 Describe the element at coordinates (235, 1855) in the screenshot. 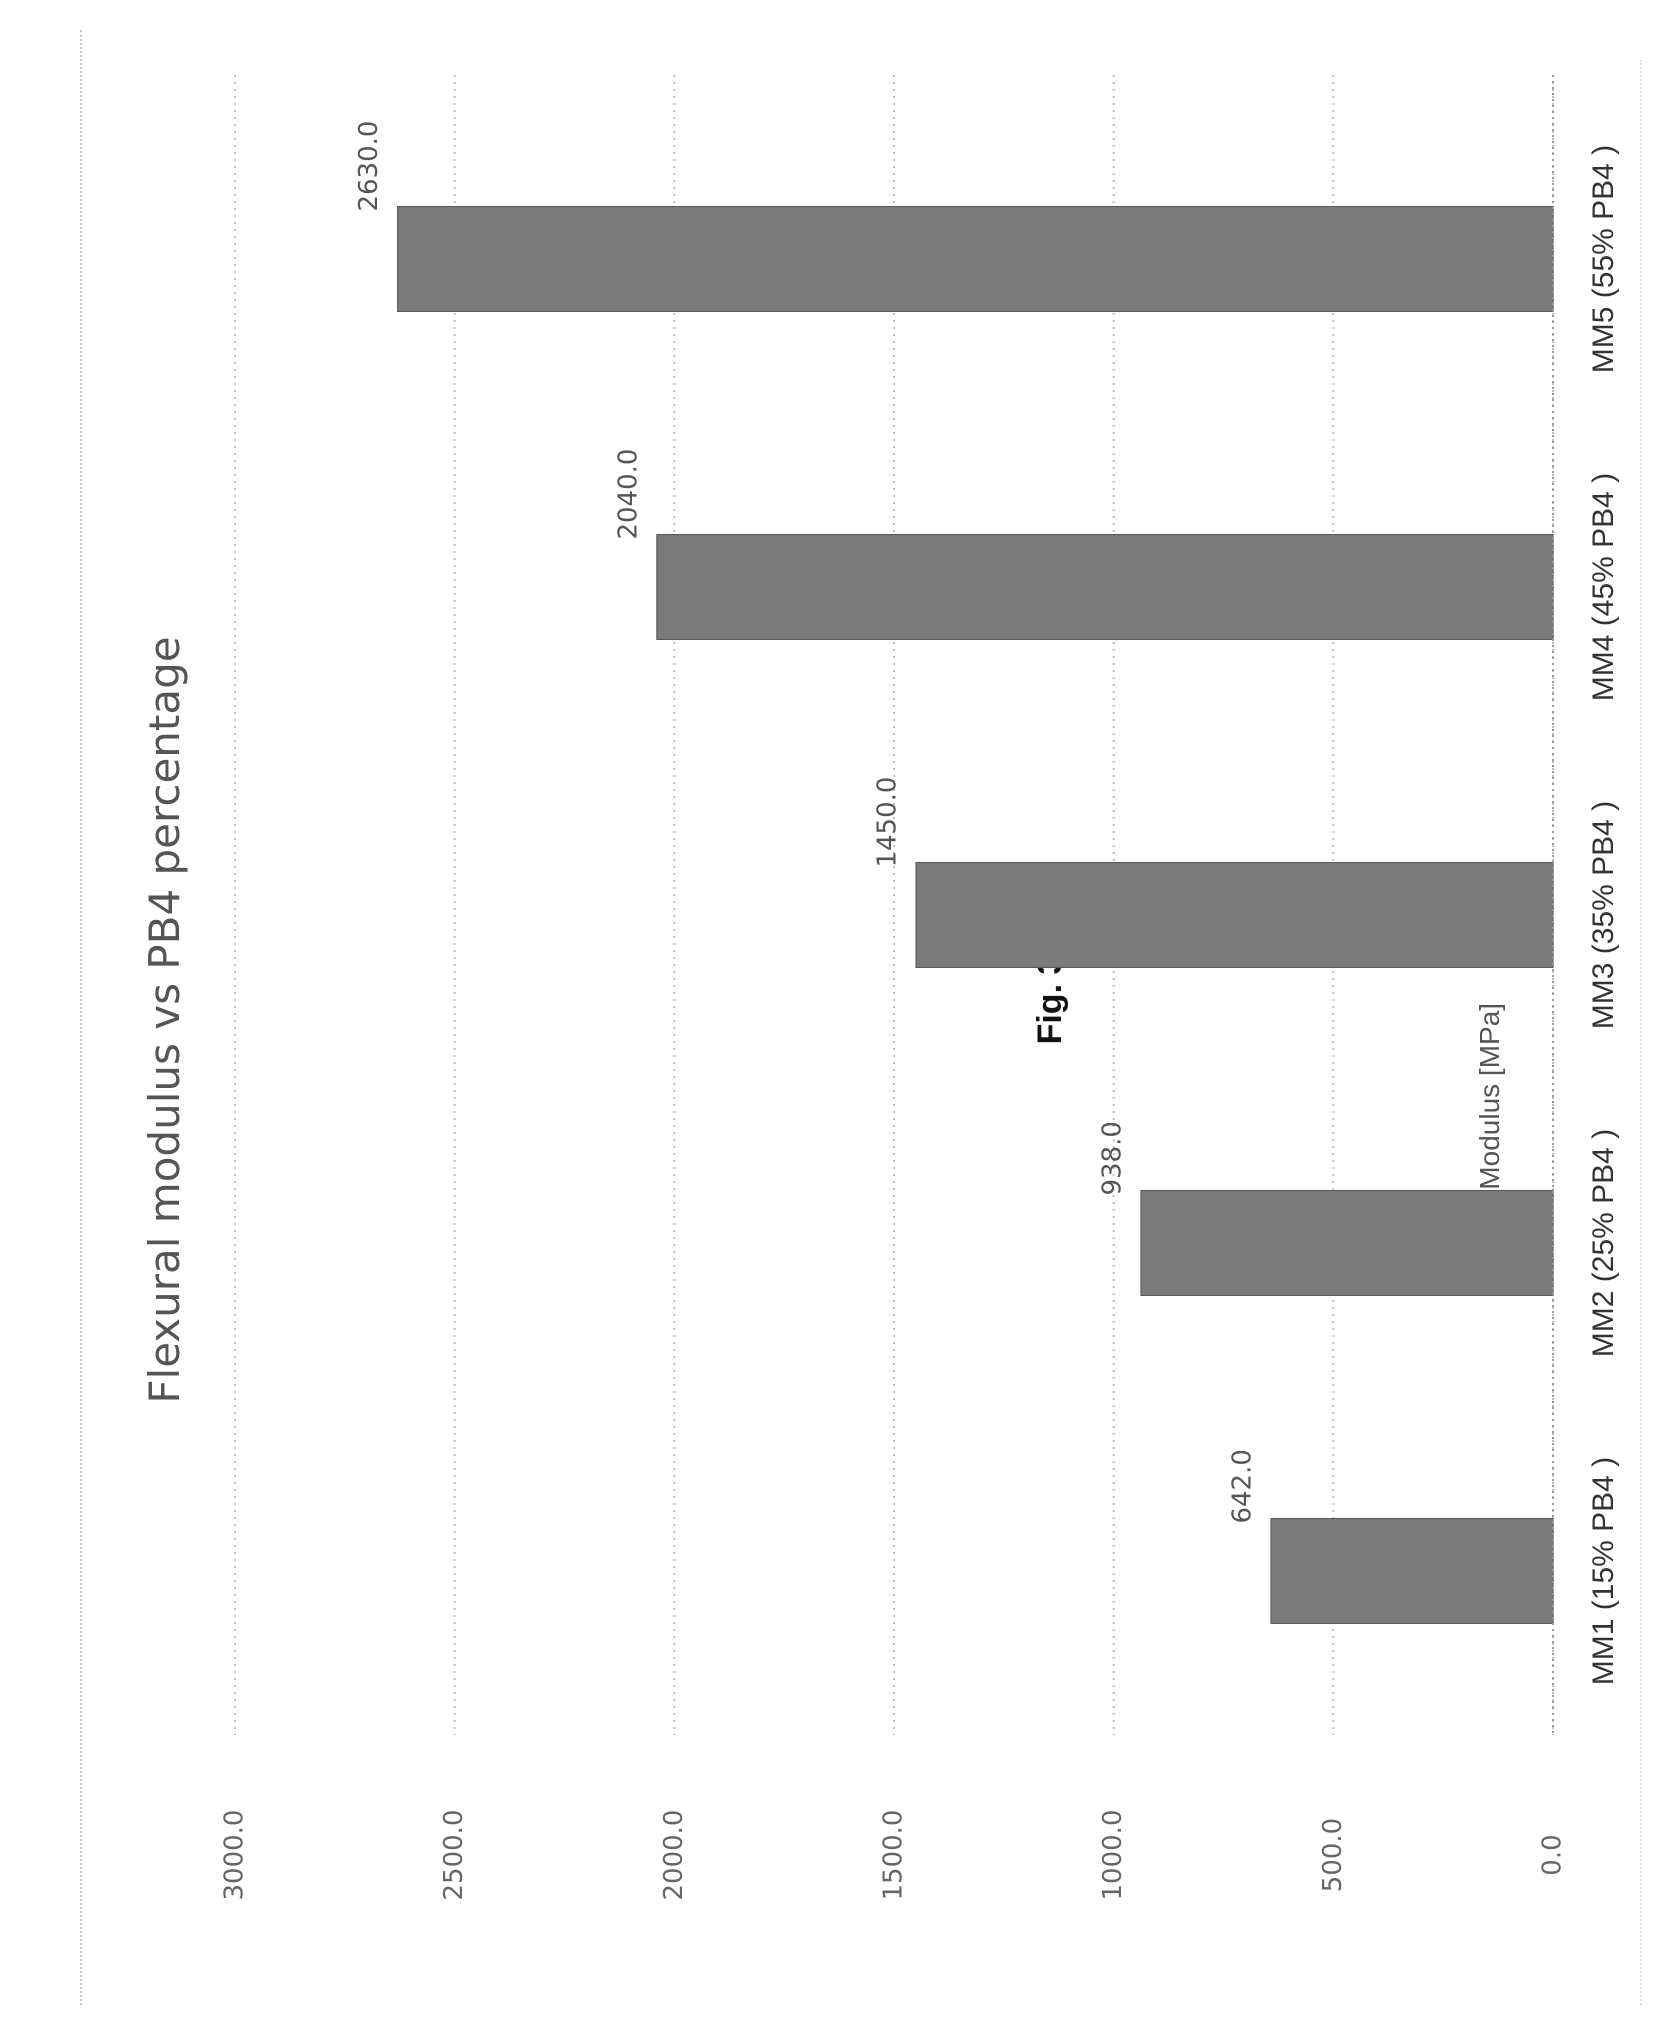

I see `y-tick-label: 3000.0` at that location.